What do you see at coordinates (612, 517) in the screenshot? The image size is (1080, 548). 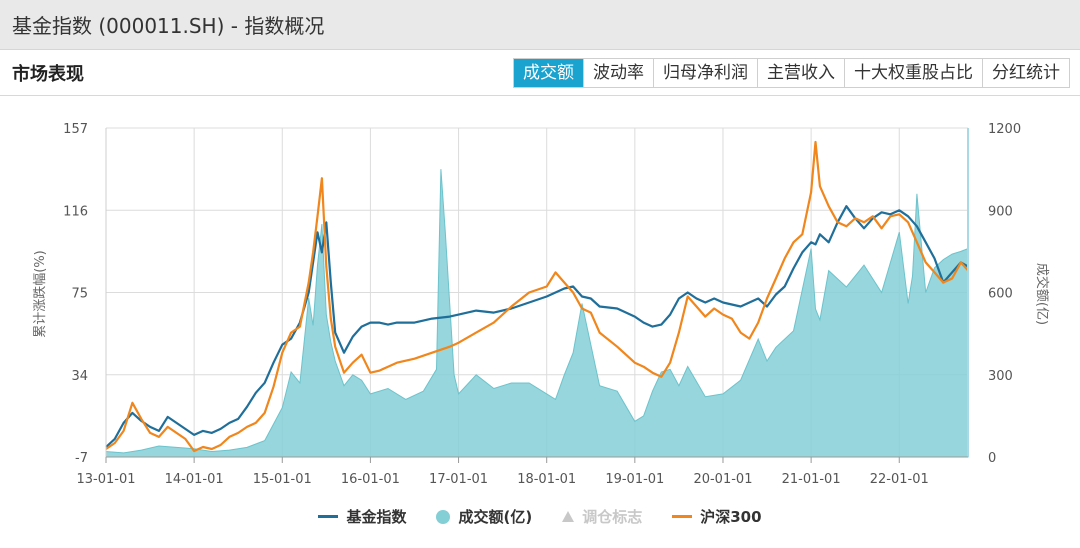 I see `legend-label: 调仓标志` at bounding box center [612, 517].